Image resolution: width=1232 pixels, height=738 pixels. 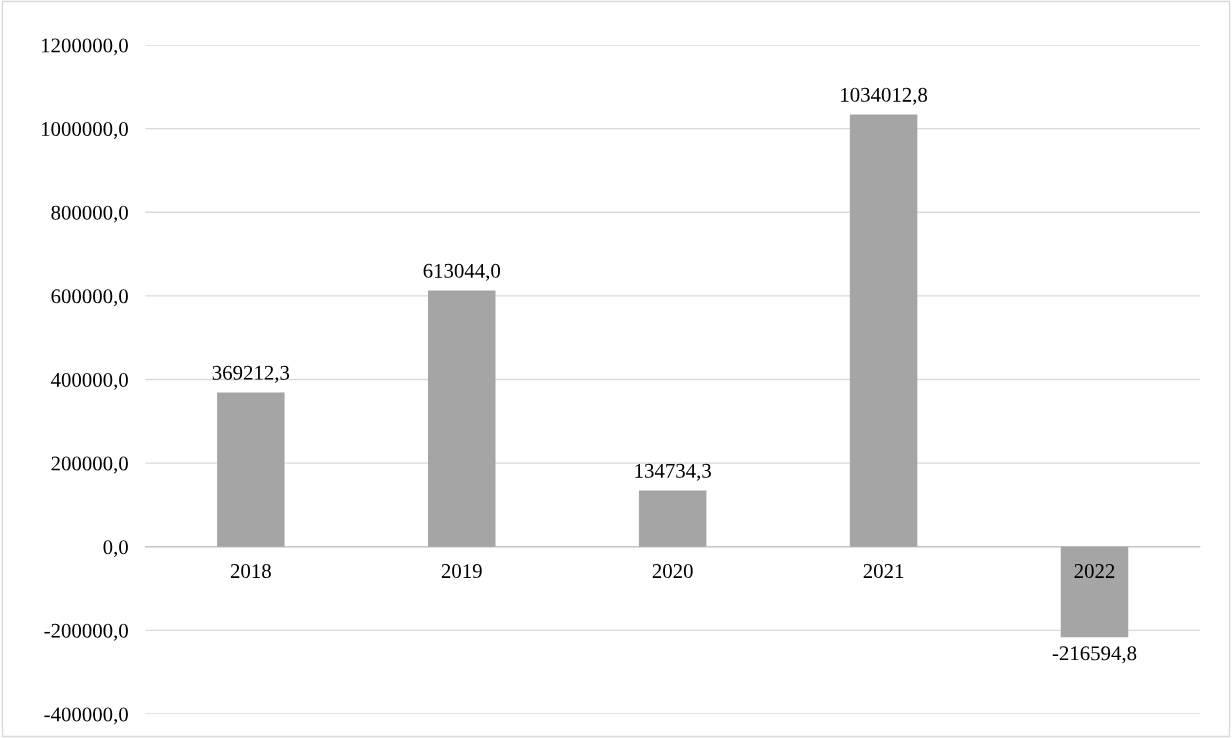 What do you see at coordinates (251, 374) in the screenshot?
I see `data-label: 369212,3` at bounding box center [251, 374].